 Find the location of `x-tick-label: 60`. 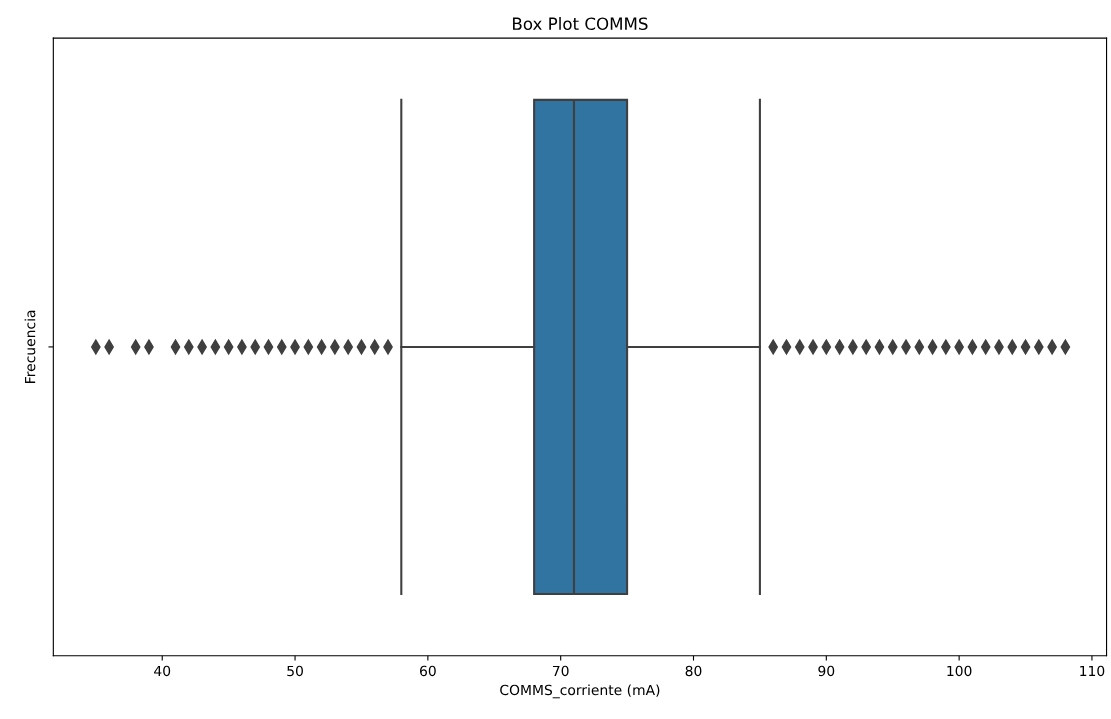

x-tick-label: 60 is located at coordinates (428, 671).